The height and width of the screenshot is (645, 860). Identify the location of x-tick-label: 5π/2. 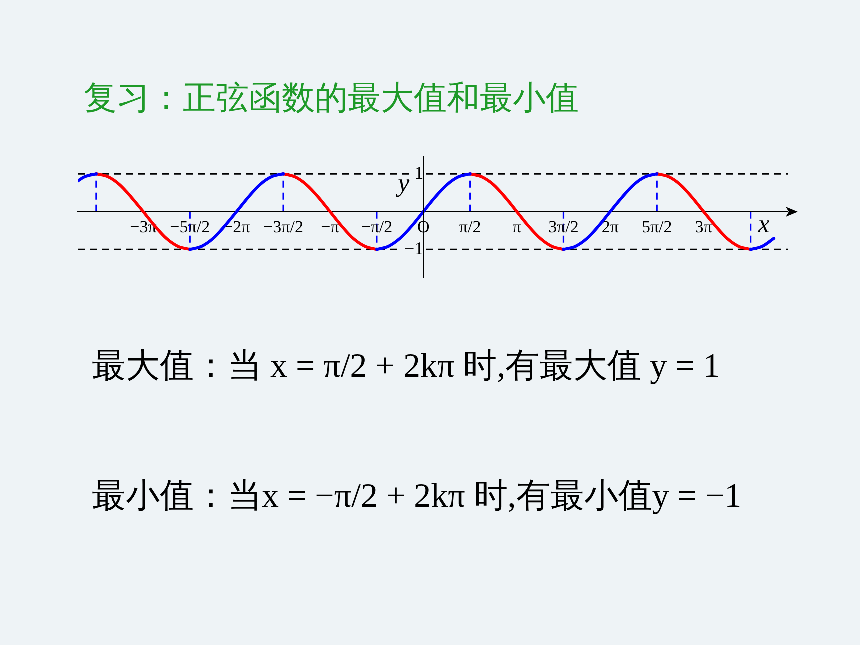
(657, 226).